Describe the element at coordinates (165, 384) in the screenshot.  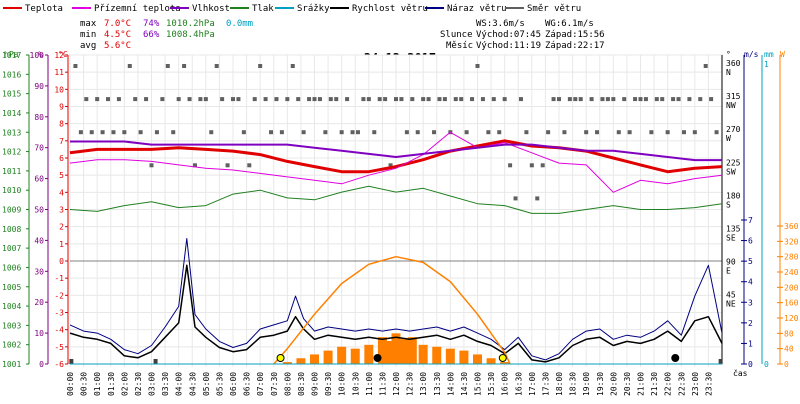
I see `x-tick-label: 03:30` at that location.